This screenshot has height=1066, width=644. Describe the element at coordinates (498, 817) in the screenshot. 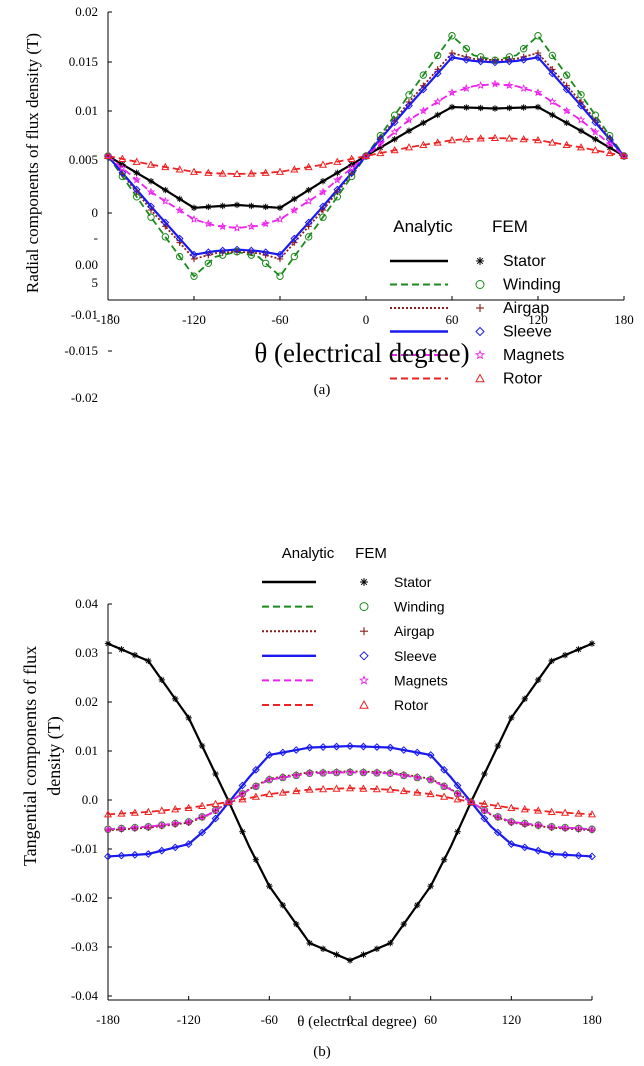

I see `b-marker-airgap` at that location.